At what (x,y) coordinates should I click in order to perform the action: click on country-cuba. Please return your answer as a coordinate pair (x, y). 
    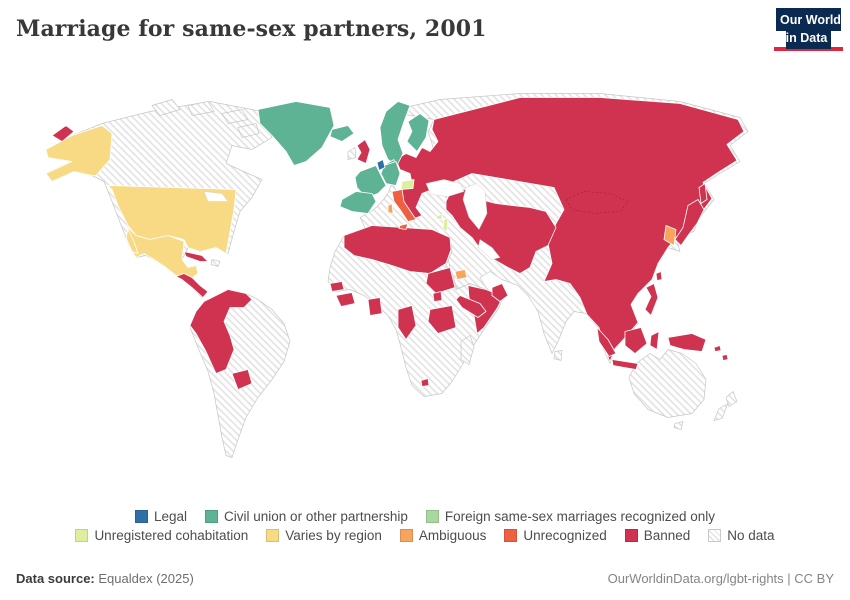
    Looking at the image, I should click on (196, 256).